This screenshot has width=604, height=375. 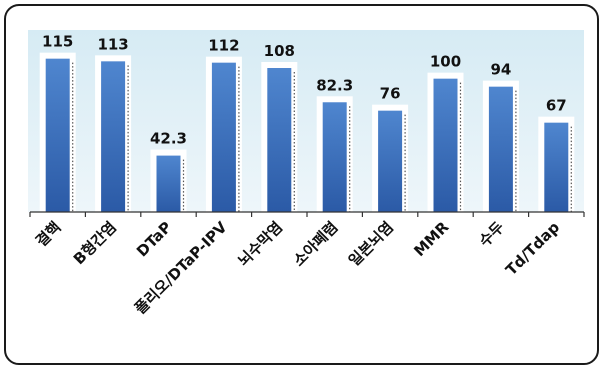 I want to click on bar-일본뇌염, so click(x=390, y=161).